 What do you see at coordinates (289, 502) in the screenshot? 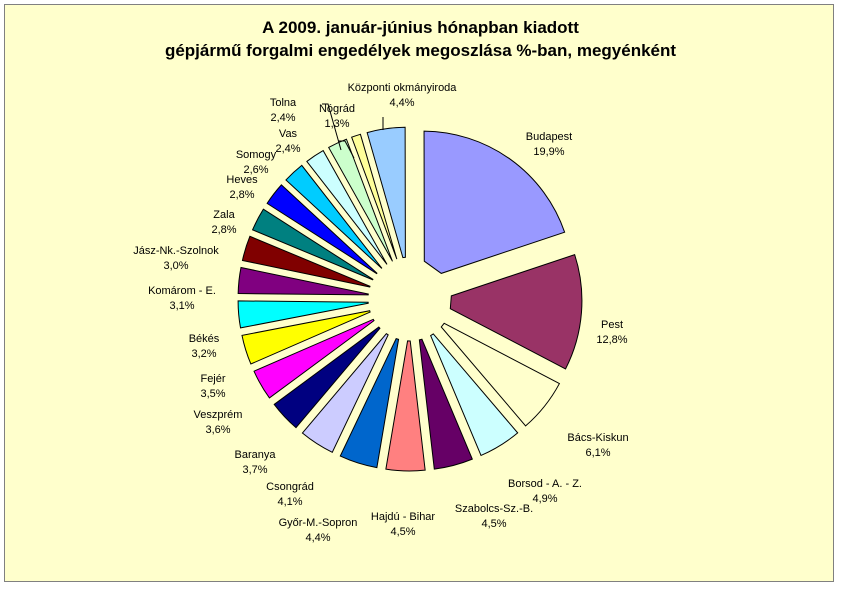
I see `slice-value-label: 4,1%` at bounding box center [289, 502].